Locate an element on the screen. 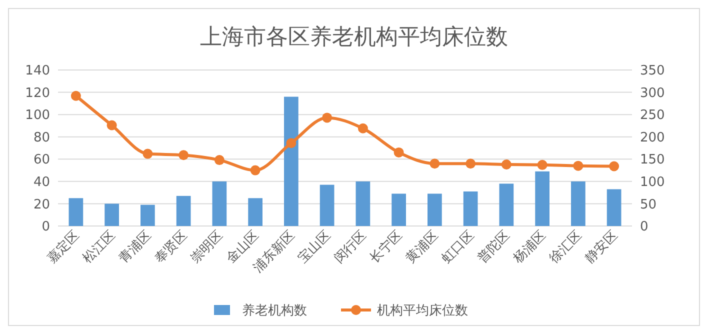 Image resolution: width=708 pixels, height=334 pixels. y2-tick-label: 200 is located at coordinates (652, 138).